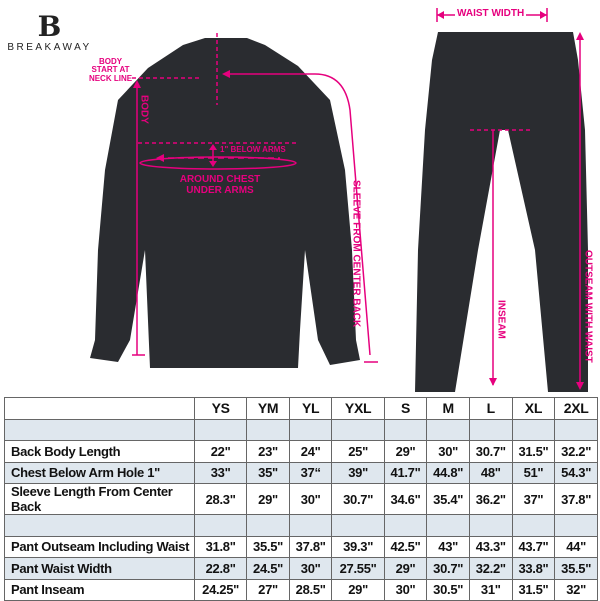  I want to click on measurement-cell: 43.7", so click(533, 546).